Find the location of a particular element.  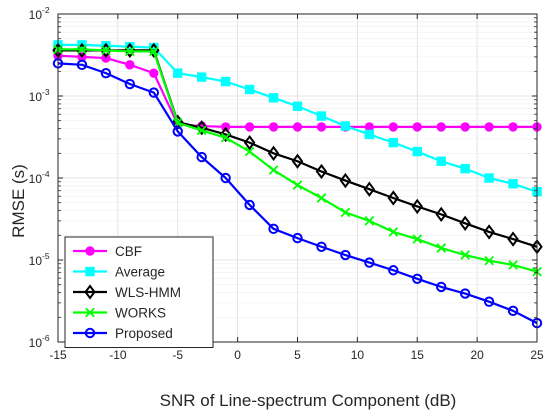

y-tick-label: 10 -5 is located at coordinates (39, 259).